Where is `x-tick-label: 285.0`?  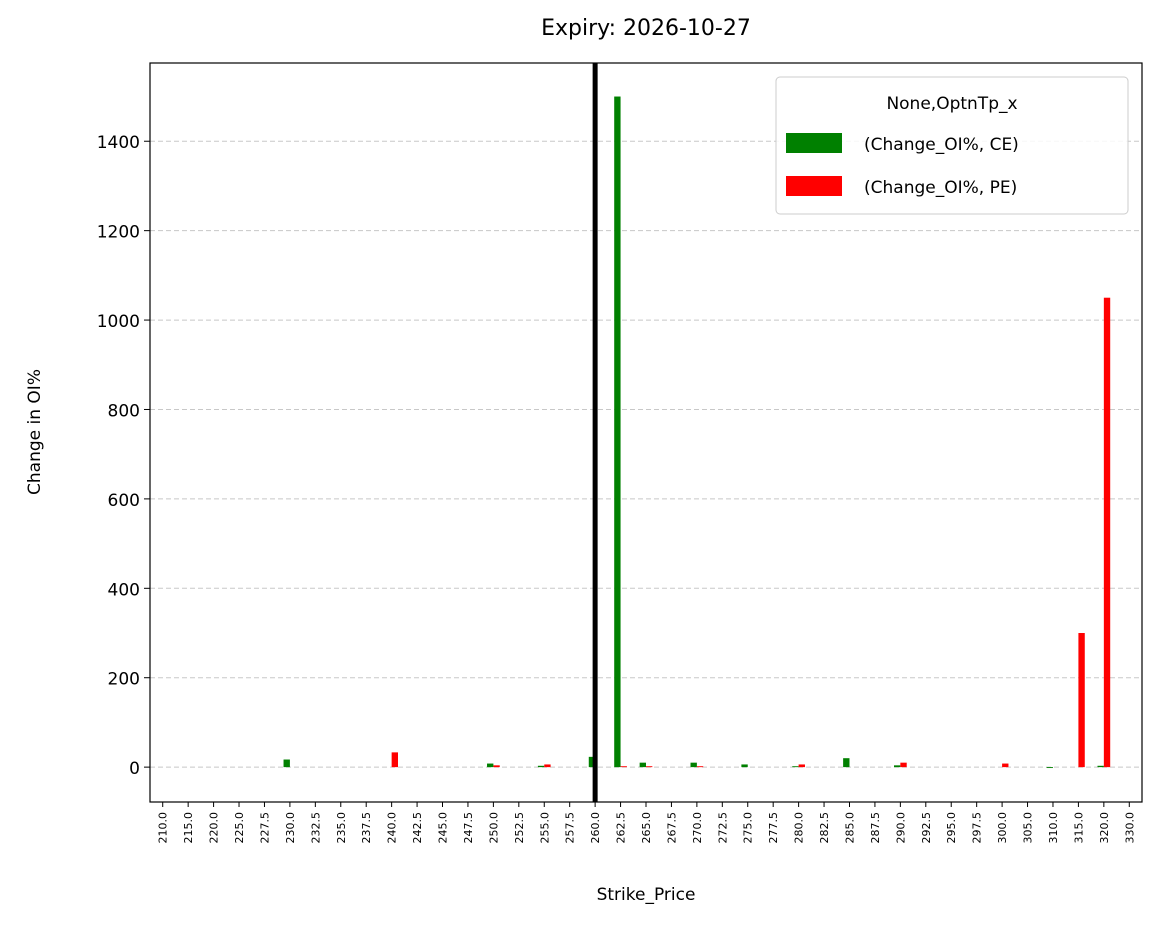 x-tick-label: 285.0 is located at coordinates (849, 828).